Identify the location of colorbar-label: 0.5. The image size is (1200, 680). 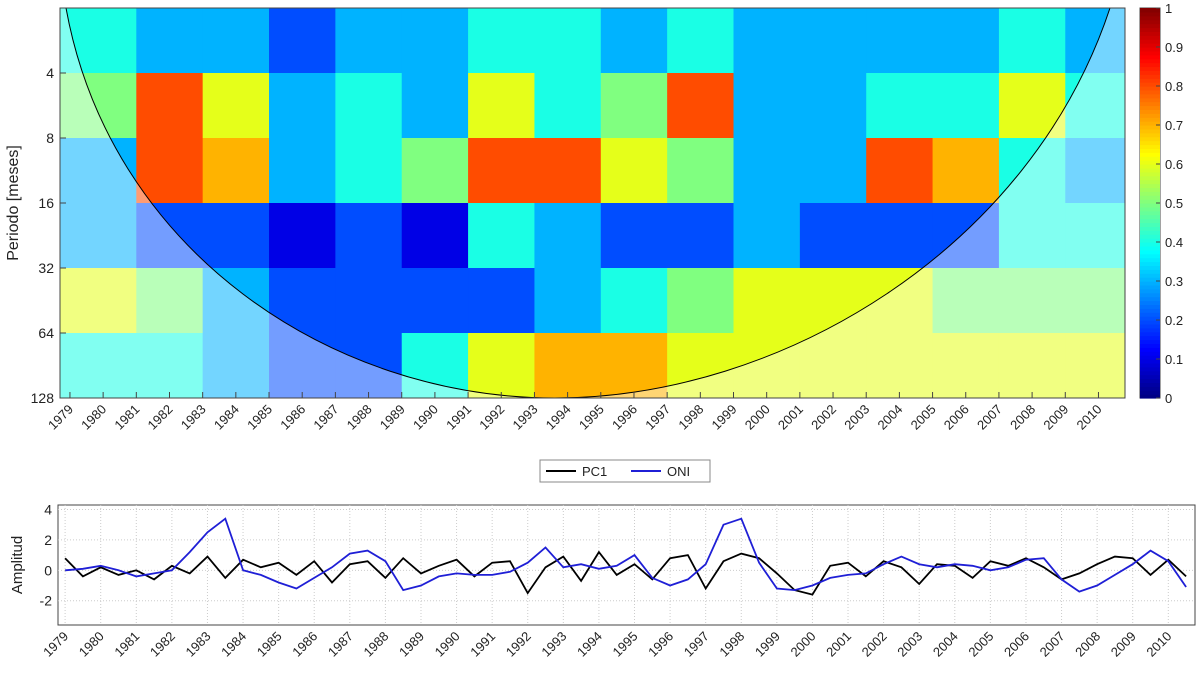
(1174, 203).